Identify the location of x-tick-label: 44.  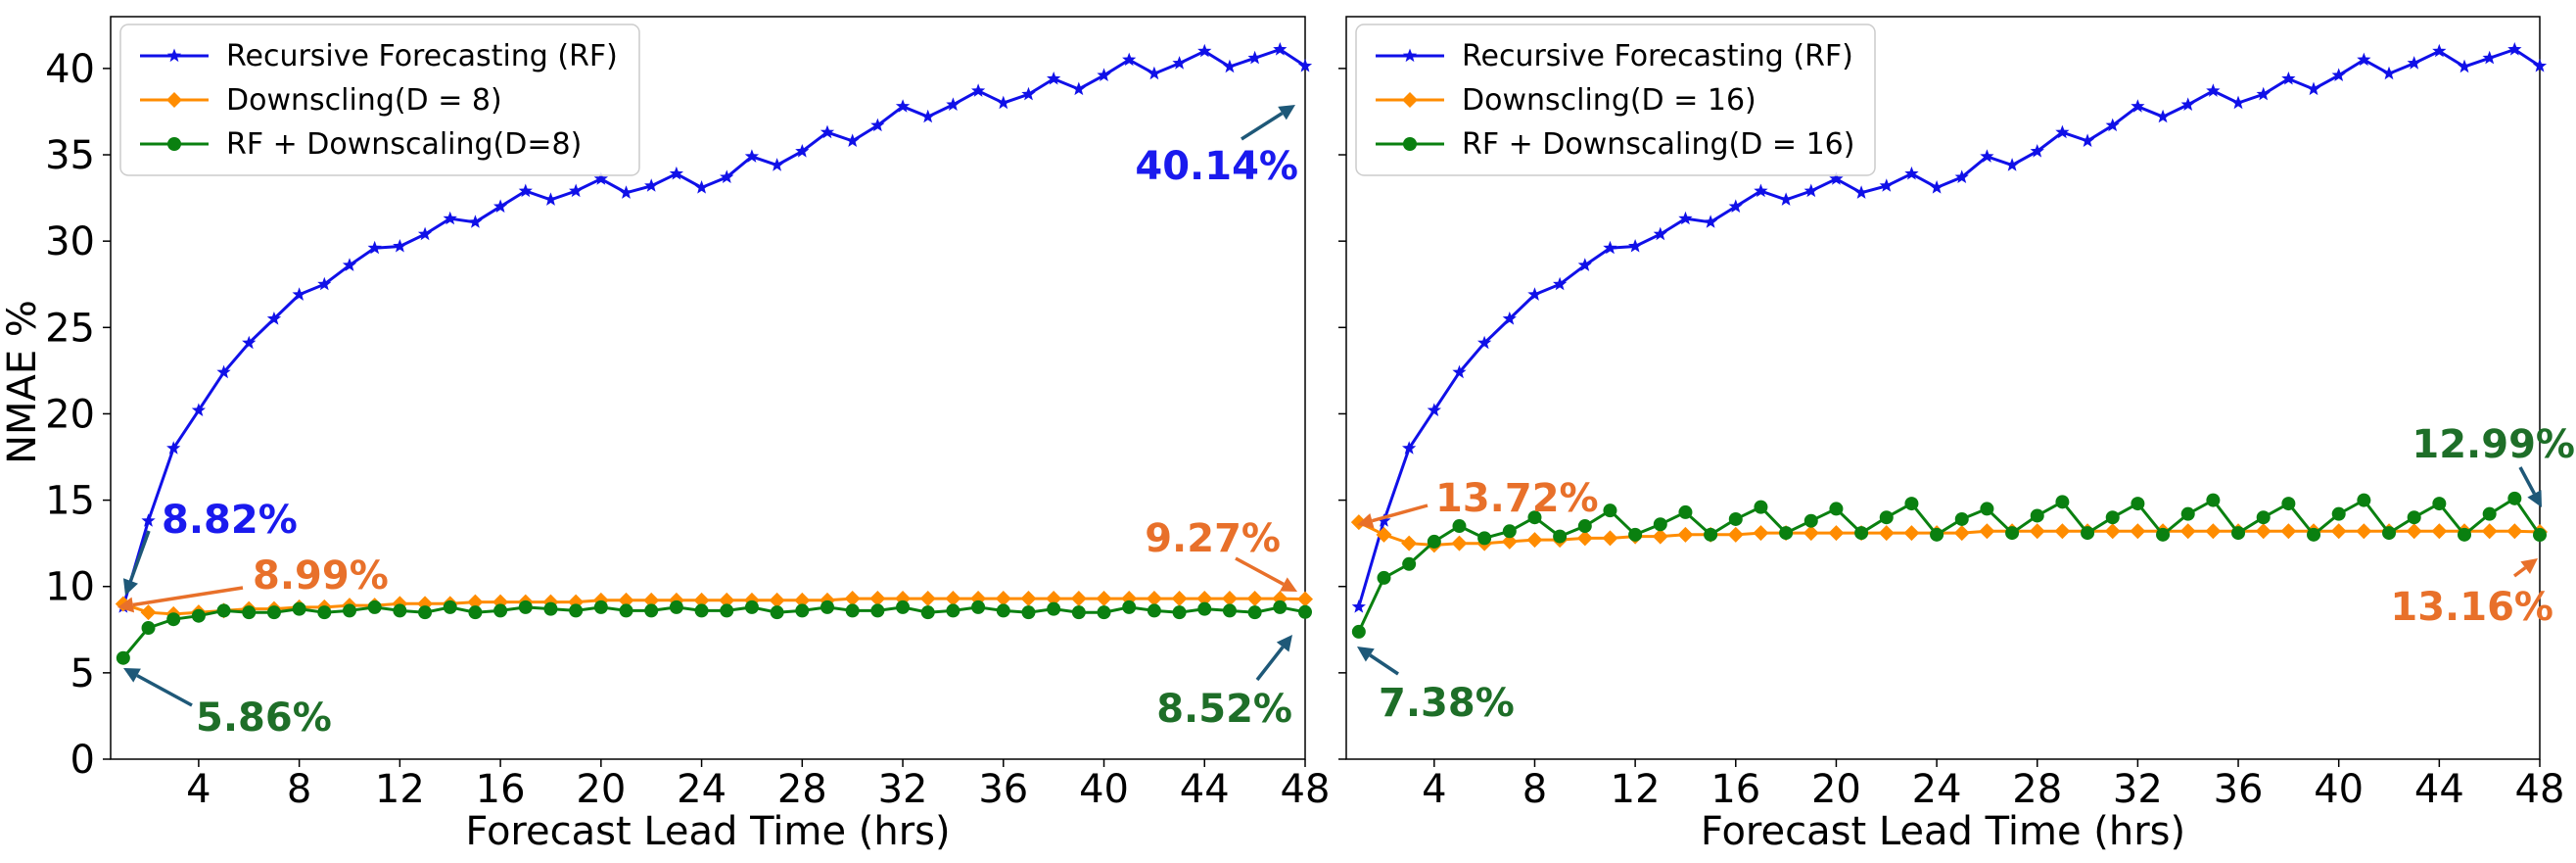
(1205, 789).